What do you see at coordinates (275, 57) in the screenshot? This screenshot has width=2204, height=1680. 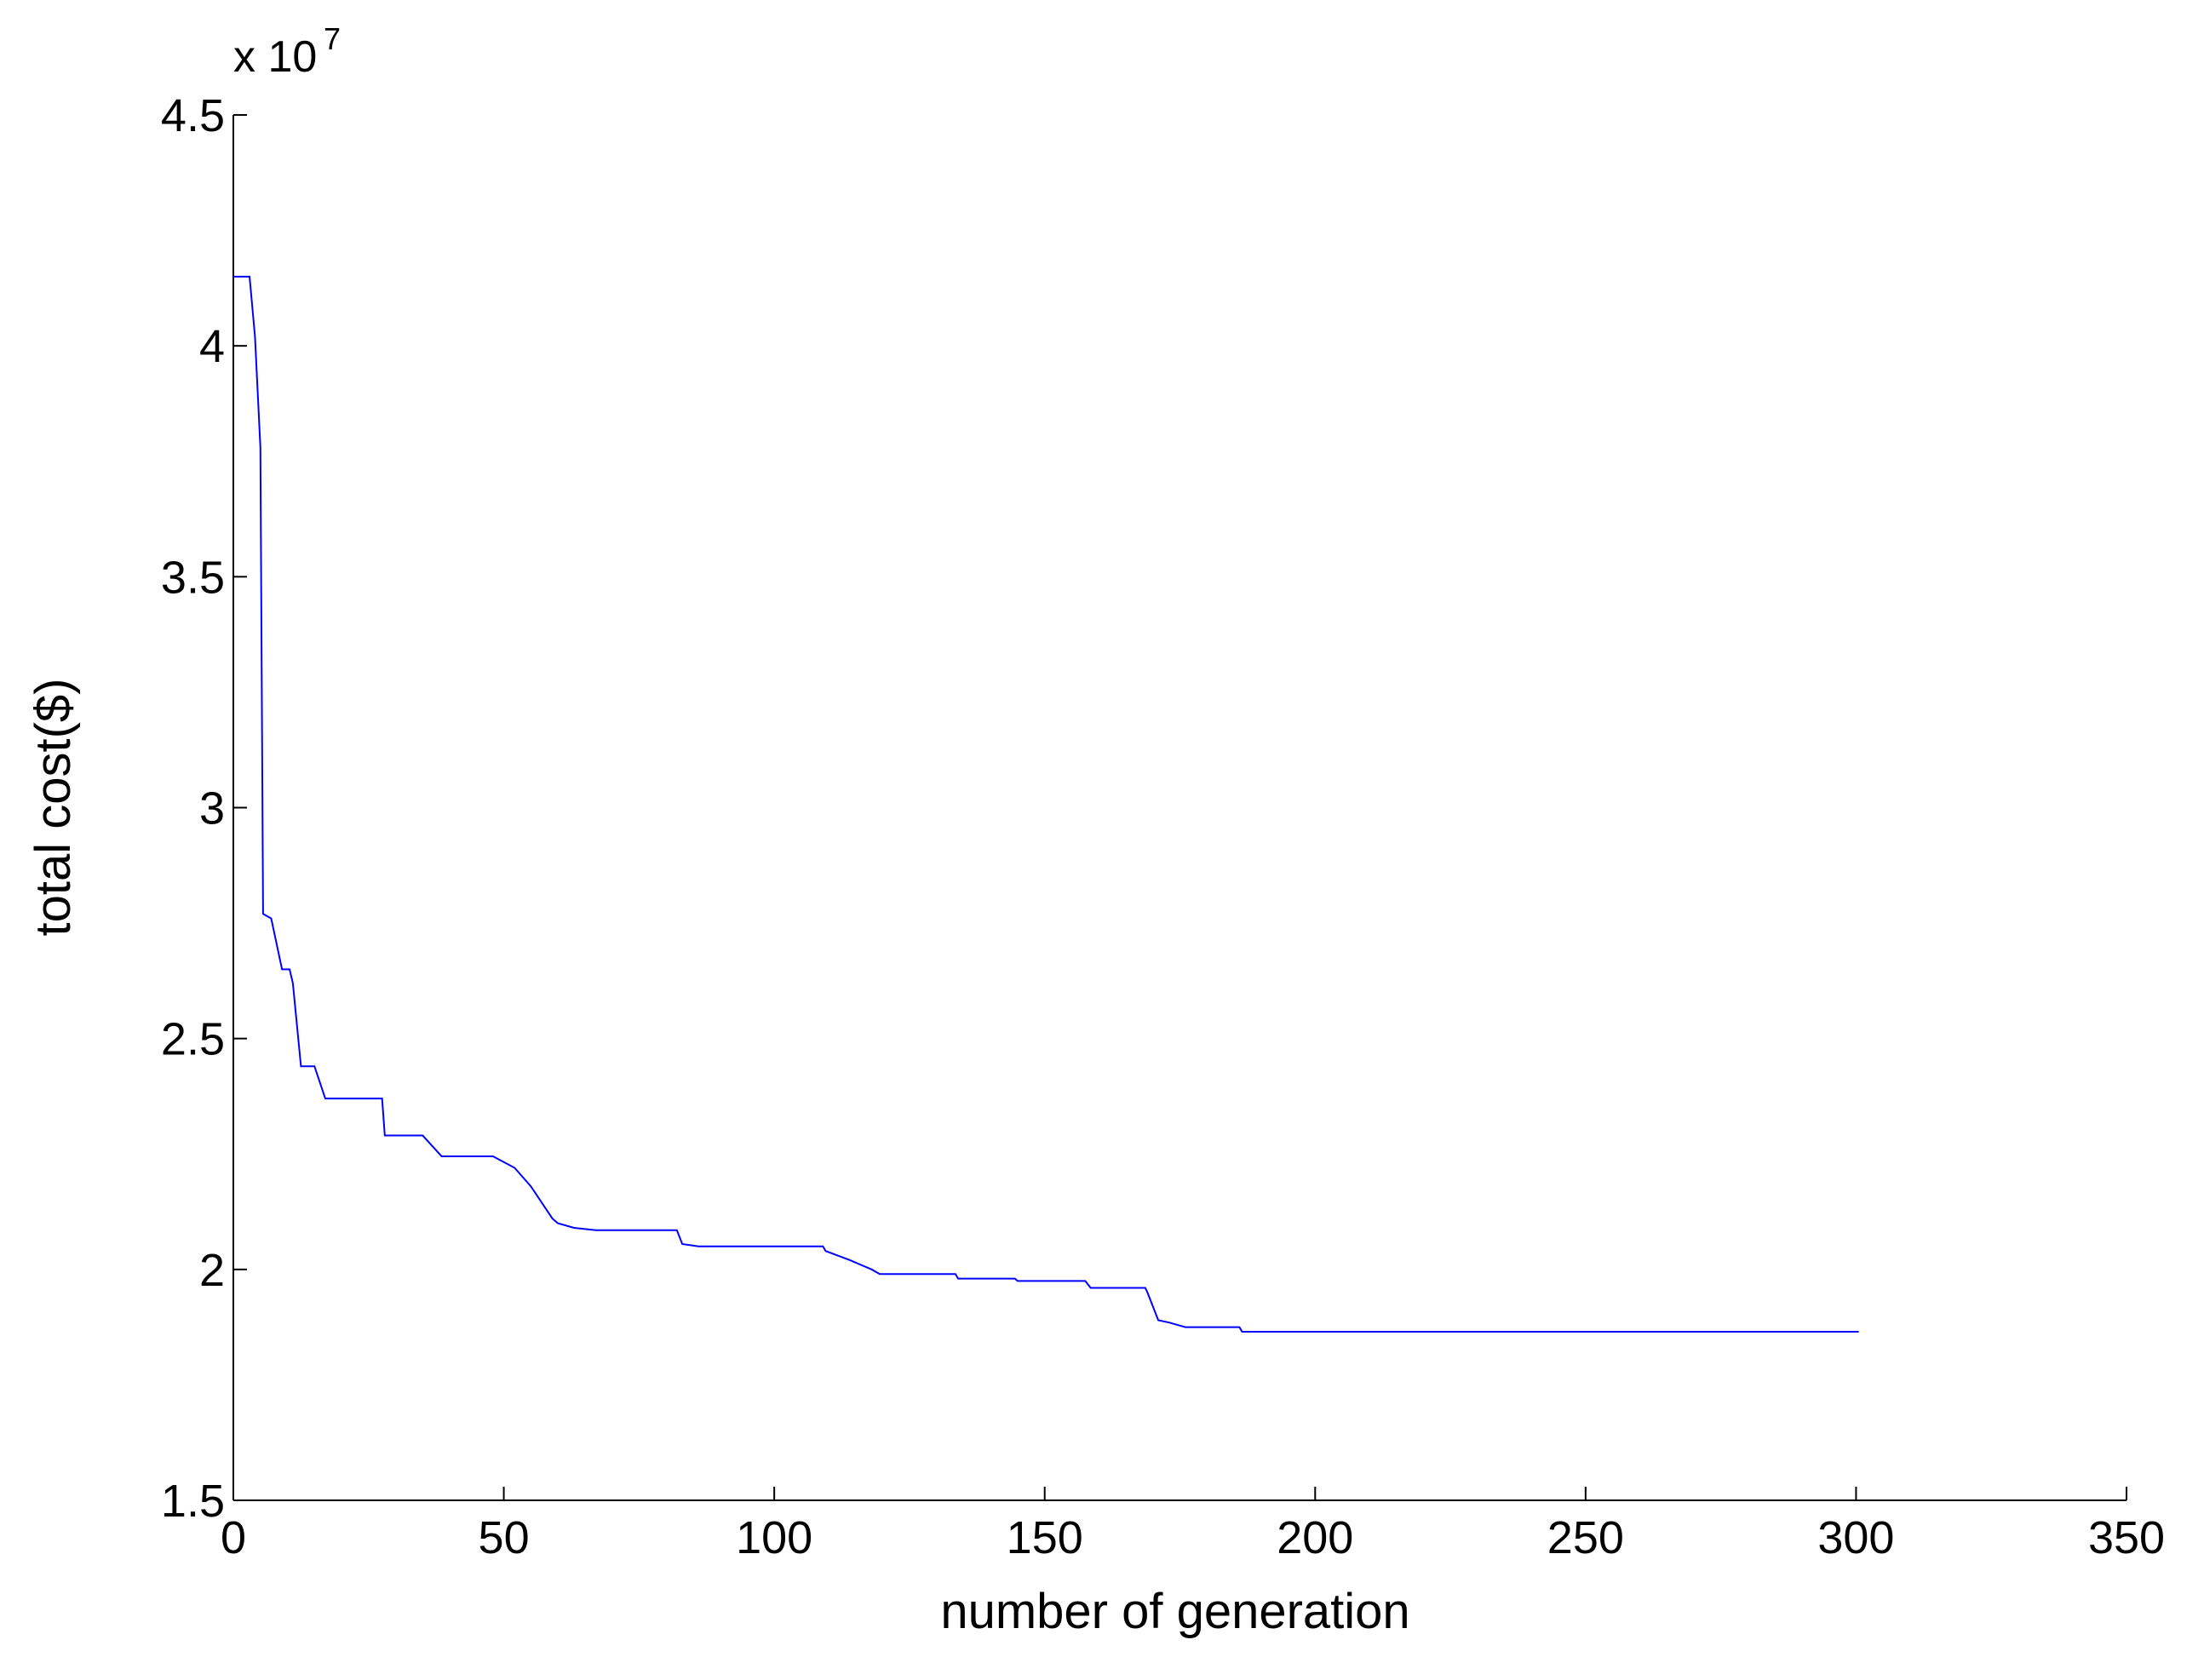 I see `y-multiplier: x 10` at bounding box center [275, 57].